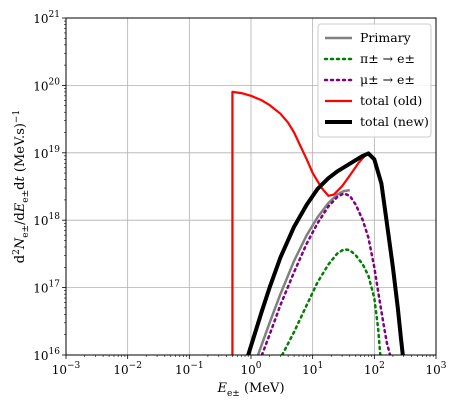  I want to click on y-axis-label: d2Ne±/dEe±dt (MeV.s)−1, so click(21, 186).